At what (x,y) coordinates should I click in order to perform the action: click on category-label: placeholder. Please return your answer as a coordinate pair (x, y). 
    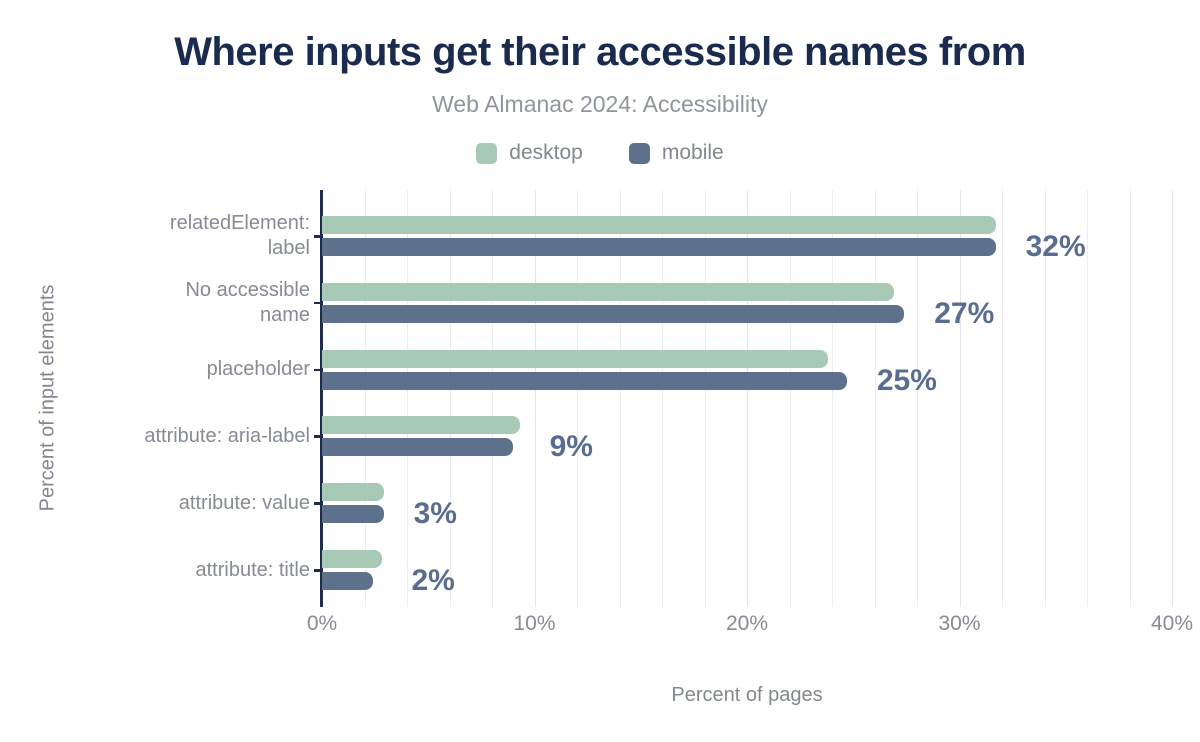
    Looking at the image, I should click on (258, 369).